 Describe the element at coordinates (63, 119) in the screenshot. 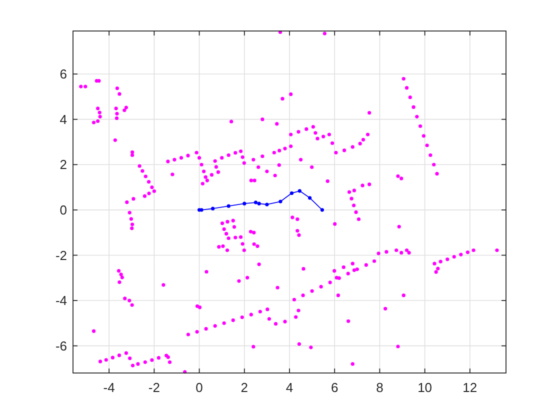

I see `y-tick-label: 4` at that location.